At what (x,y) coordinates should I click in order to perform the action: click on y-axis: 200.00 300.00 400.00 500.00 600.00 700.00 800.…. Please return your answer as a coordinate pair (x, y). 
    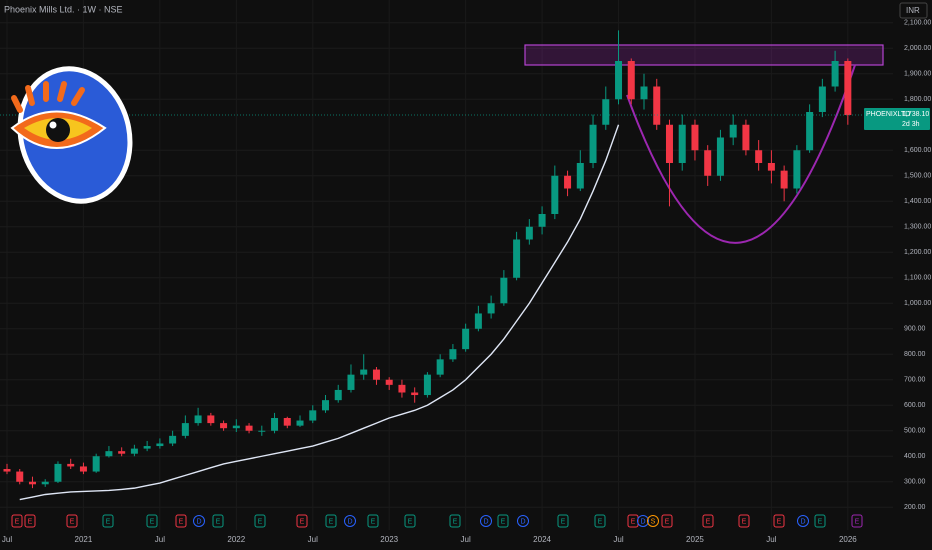
    Looking at the image, I should click on (917, 266).